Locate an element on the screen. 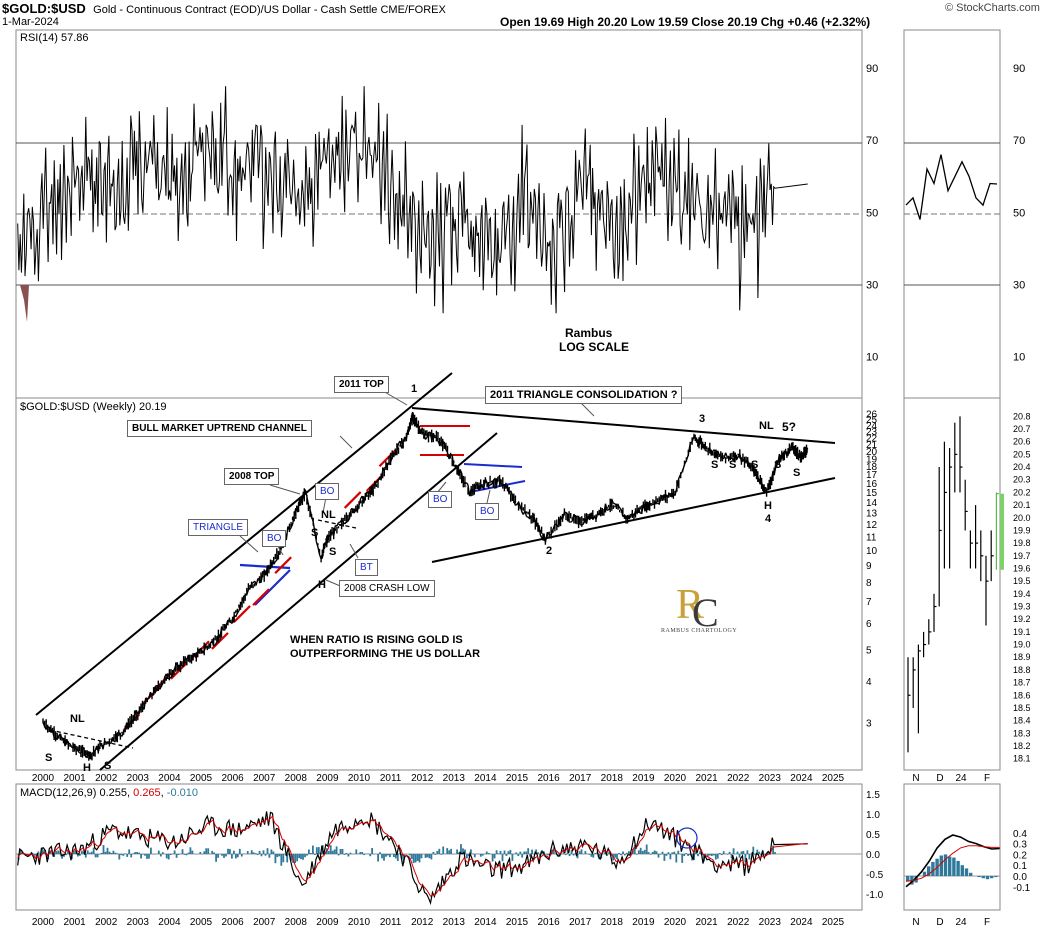  h-2001: H is located at coordinates (87, 768).